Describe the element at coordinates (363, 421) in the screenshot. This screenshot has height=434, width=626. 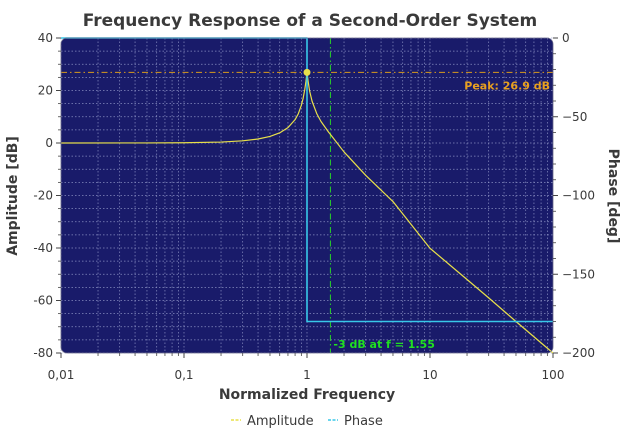
I see `legend-label-phase: Phase` at that location.